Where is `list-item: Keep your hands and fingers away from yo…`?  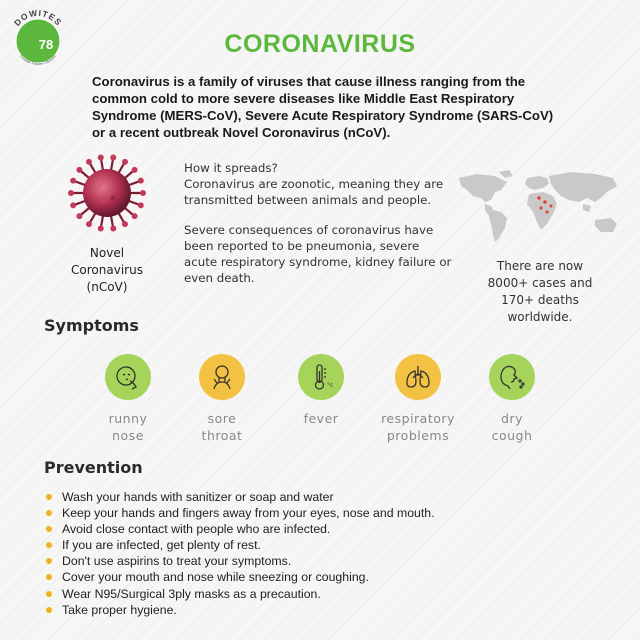
list-item: Keep your hands and fingers away from yo… is located at coordinates (239, 513).